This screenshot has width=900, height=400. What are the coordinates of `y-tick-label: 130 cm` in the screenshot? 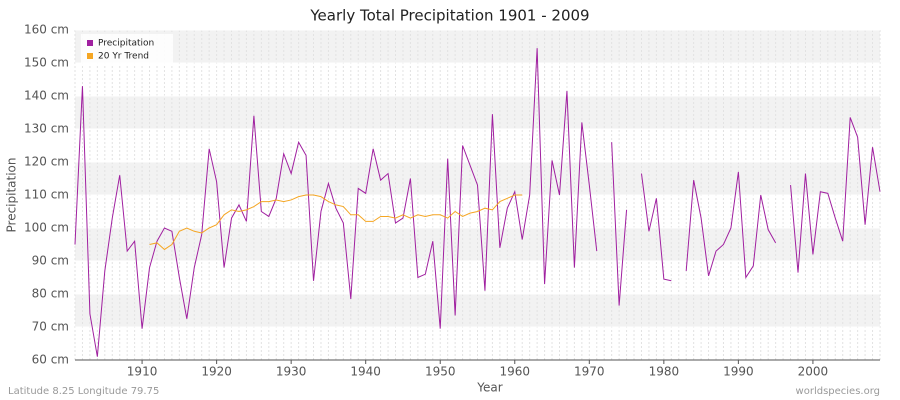 It's located at (46, 129).